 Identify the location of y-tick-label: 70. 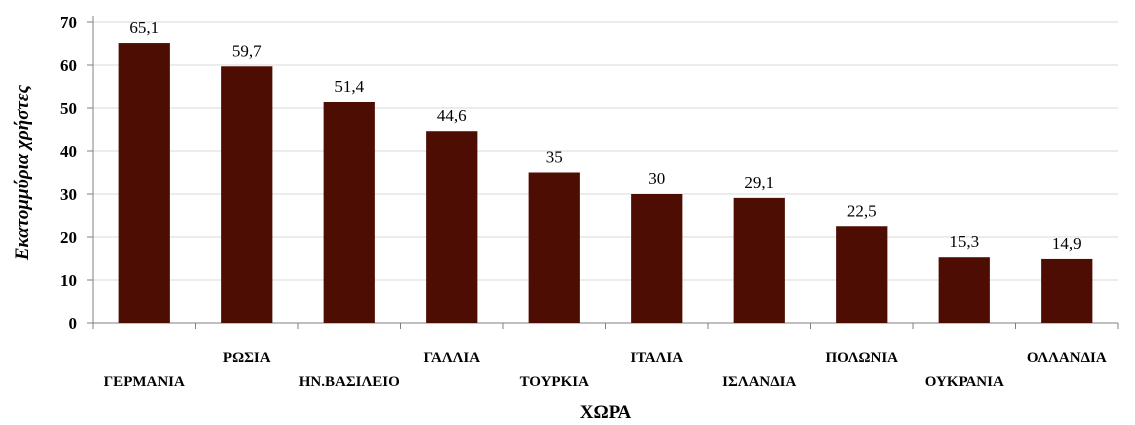
(68, 22).